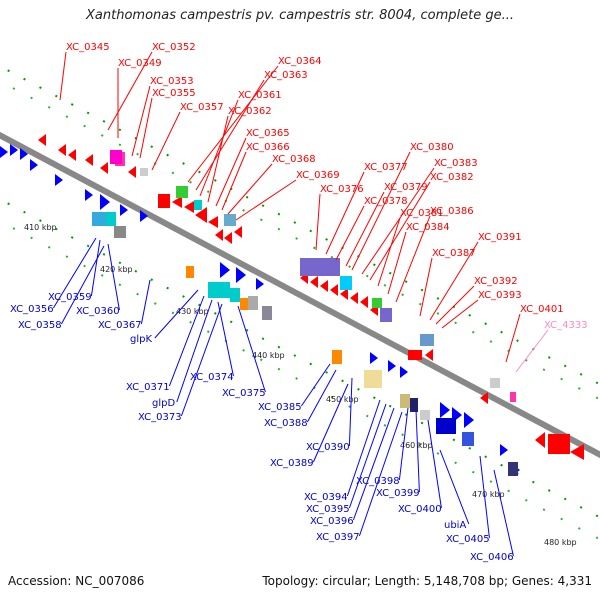  I want to click on gene-label-forward: XC_0363, so click(286, 75).